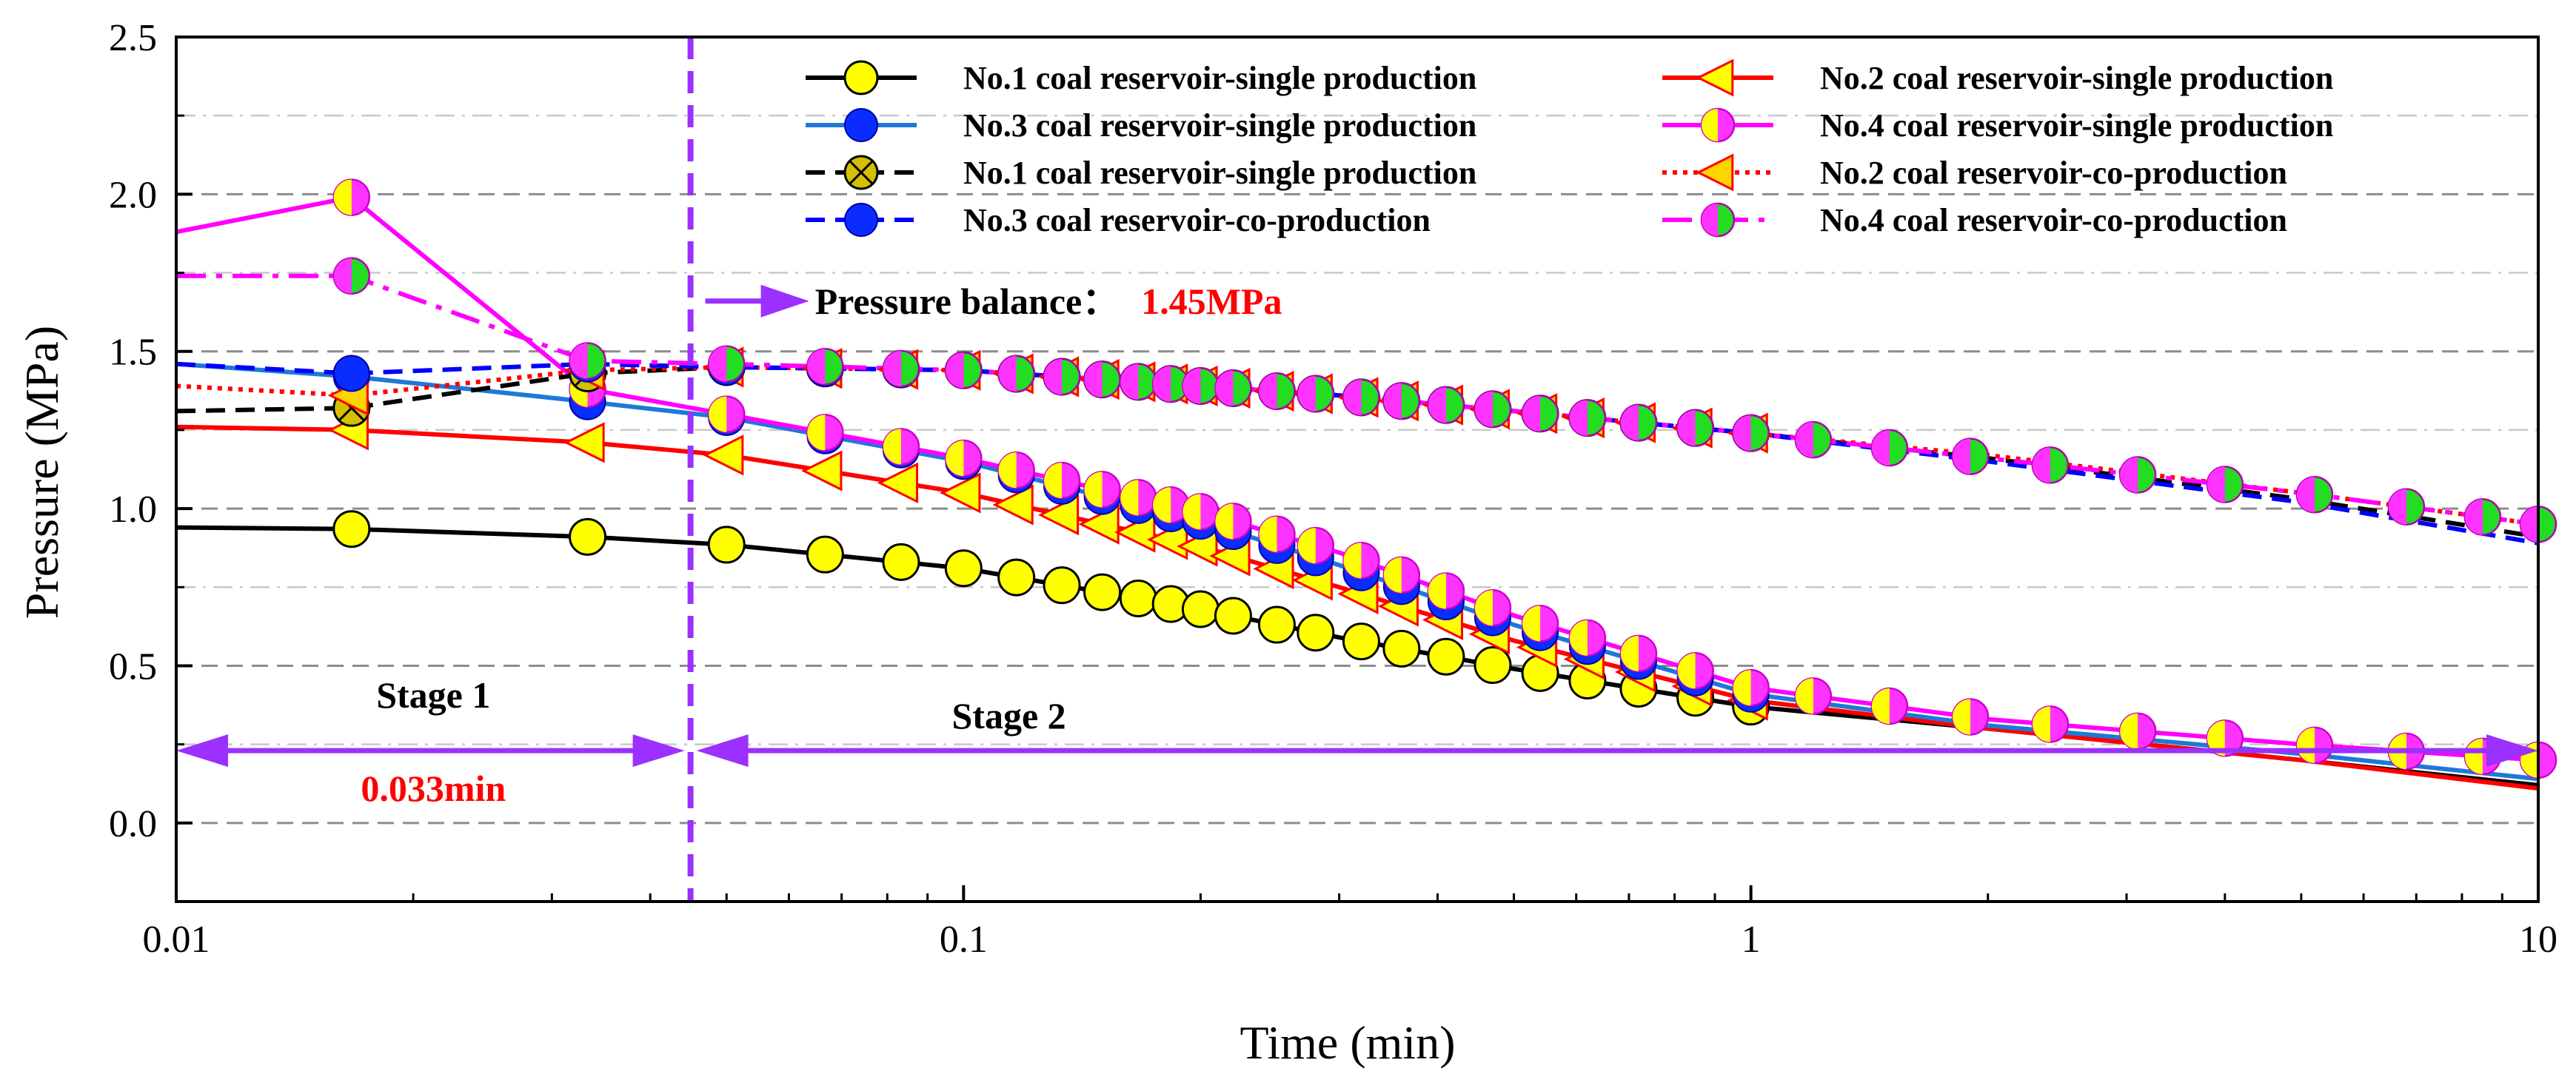 This screenshot has width=2576, height=1074. What do you see at coordinates (964, 940) in the screenshot?
I see `x-tick-label: 0.1` at bounding box center [964, 940].